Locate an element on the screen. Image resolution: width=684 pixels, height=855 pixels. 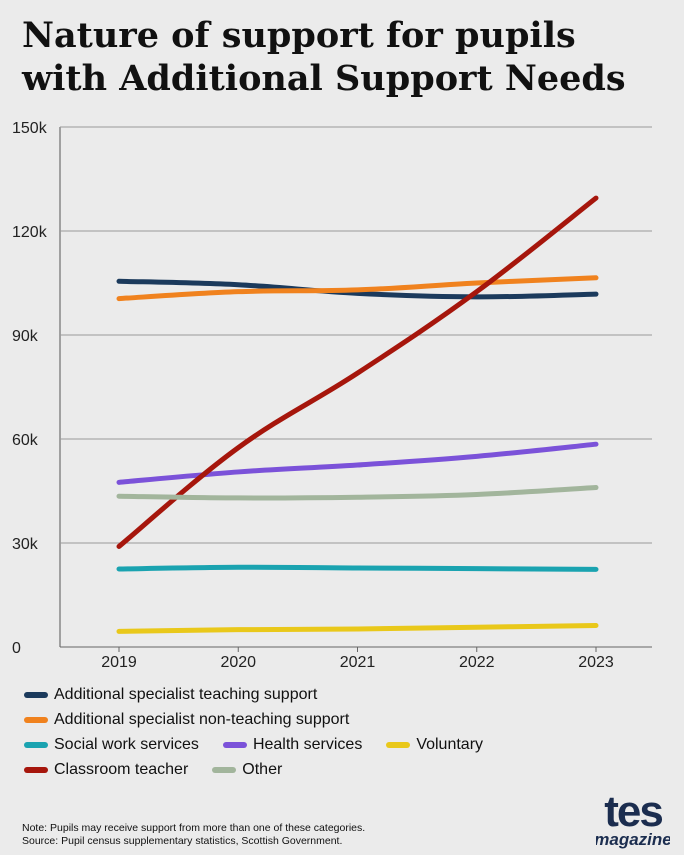
legend-item: Social work services is located at coordinates (111, 745).